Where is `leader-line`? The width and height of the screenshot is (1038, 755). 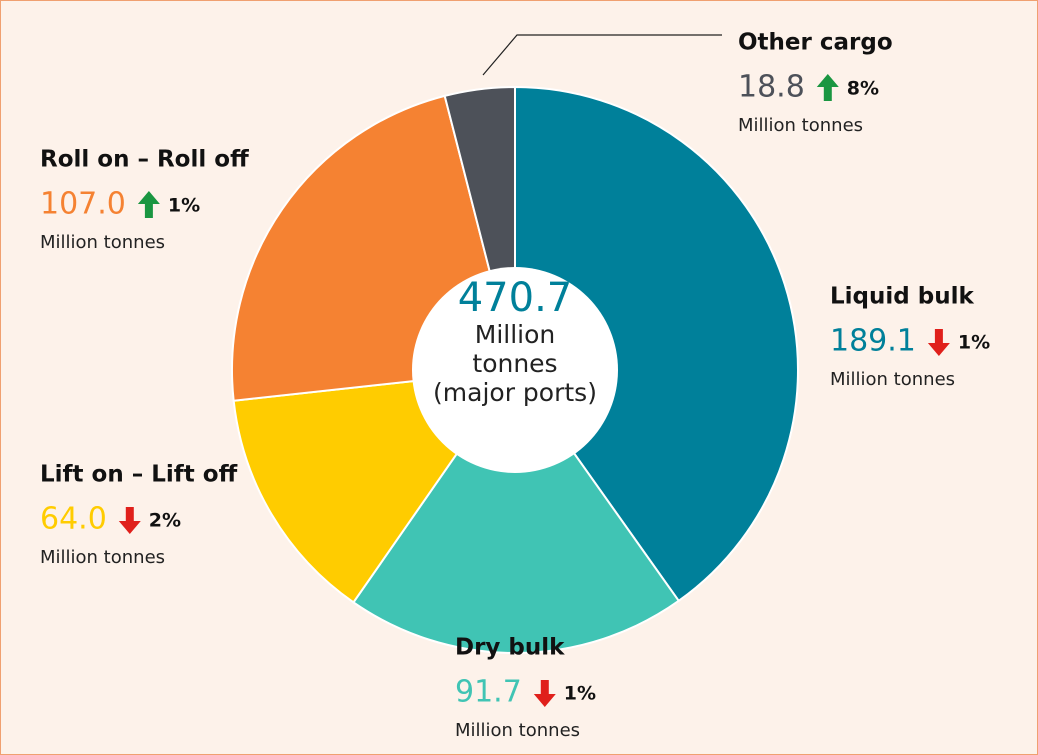 leader-line is located at coordinates (602, 55).